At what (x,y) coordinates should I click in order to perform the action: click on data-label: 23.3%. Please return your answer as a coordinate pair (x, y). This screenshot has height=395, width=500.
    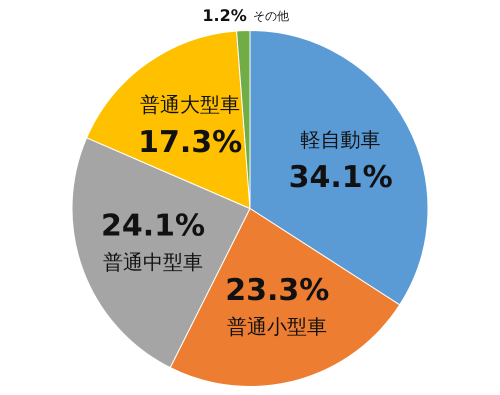
    Looking at the image, I should click on (277, 290).